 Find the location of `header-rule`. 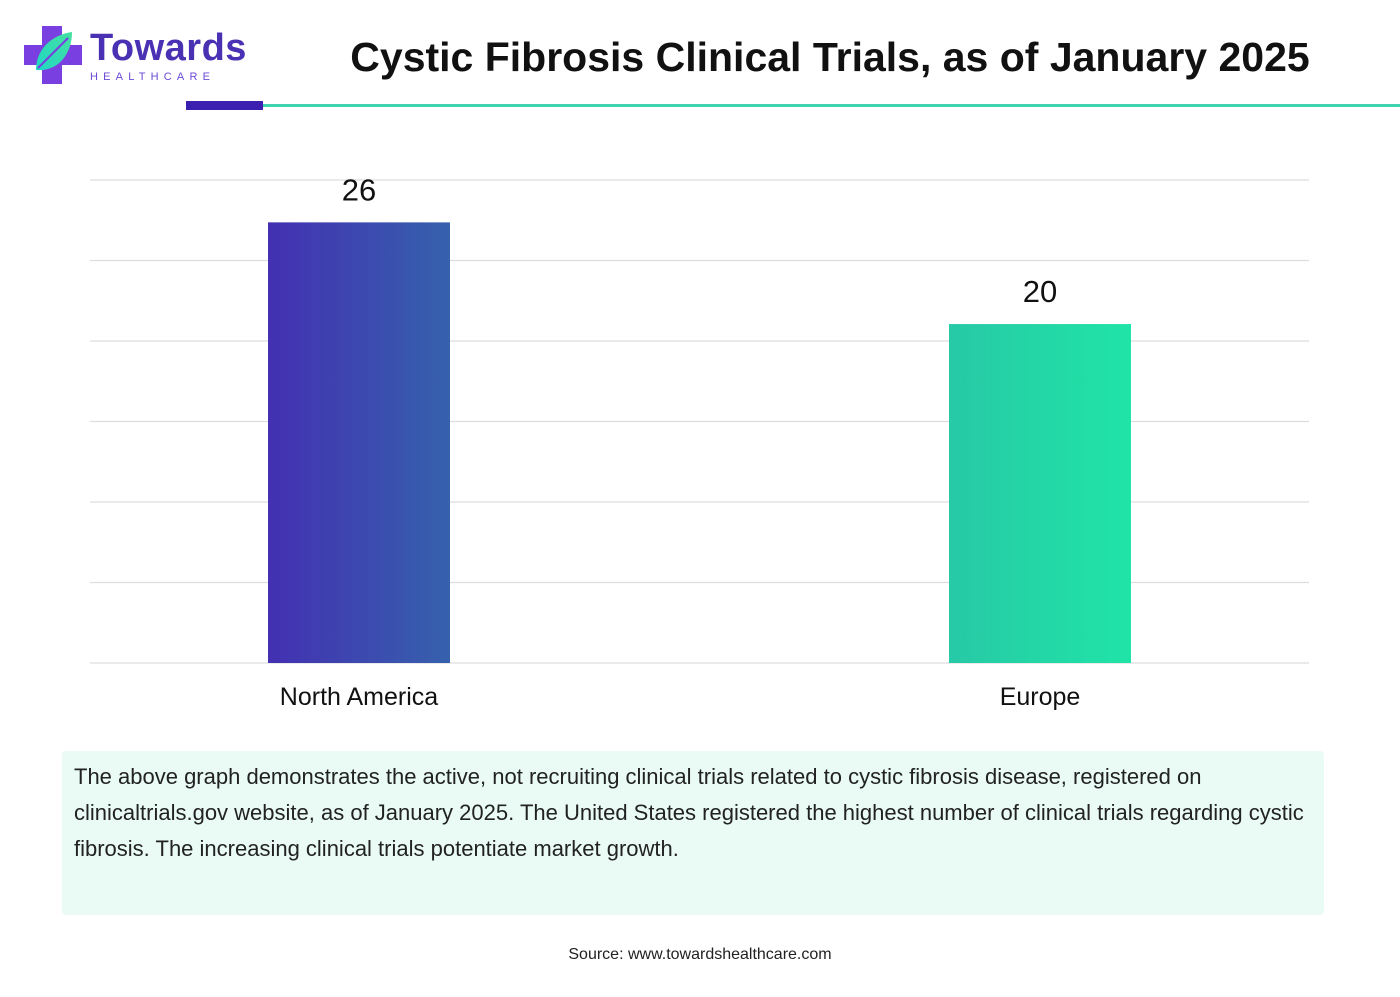

header-rule is located at coordinates (831, 105).